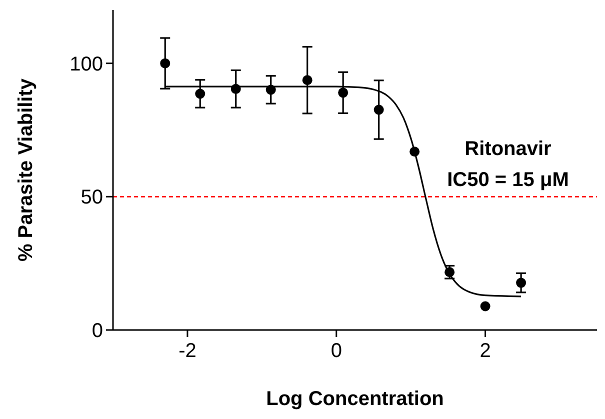  I want to click on x-tick-label: -2, so click(187, 351).